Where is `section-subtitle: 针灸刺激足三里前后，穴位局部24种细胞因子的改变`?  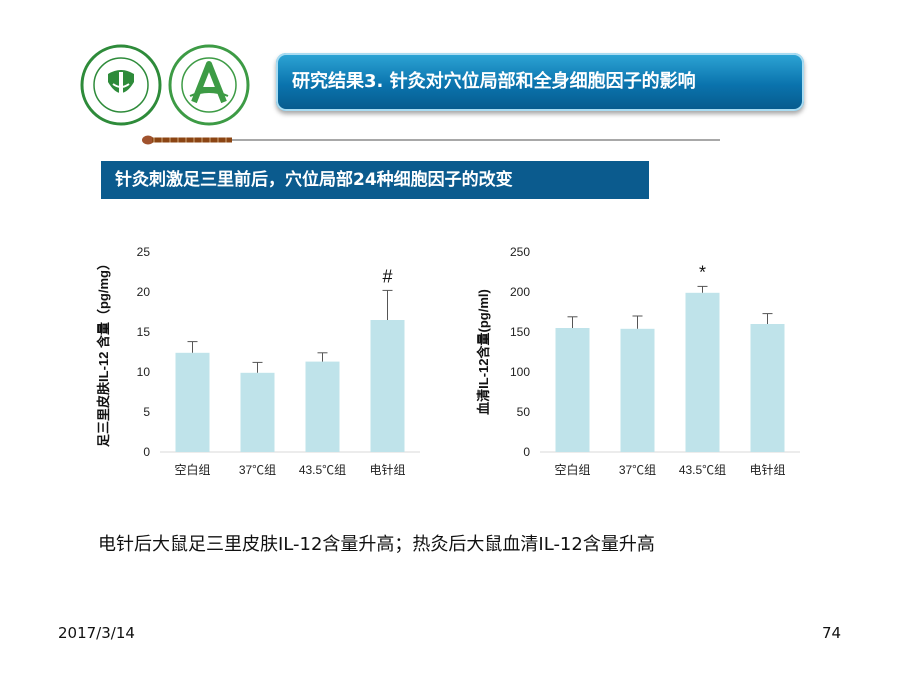 section-subtitle: 针灸刺激足三里前后，穴位局部24种细胞因子的改变 is located at coordinates (314, 180).